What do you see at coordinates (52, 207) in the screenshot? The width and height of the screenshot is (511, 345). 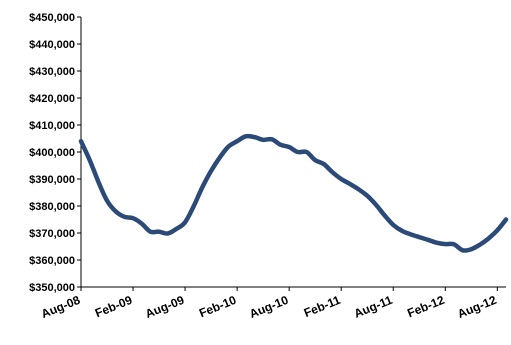 I see `y-tick-label: $380,000` at bounding box center [52, 207].